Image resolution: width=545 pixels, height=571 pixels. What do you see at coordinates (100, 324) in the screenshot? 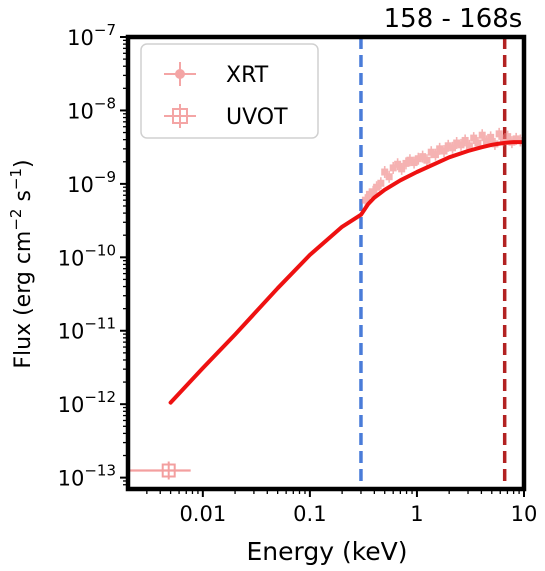
I see `y-tick-exponent: −11` at bounding box center [100, 324].